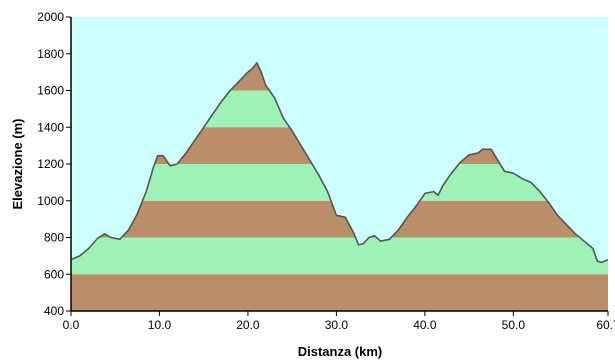 Image resolution: width=615 pixels, height=363 pixels. I want to click on y-tick-label: 800, so click(54, 238).